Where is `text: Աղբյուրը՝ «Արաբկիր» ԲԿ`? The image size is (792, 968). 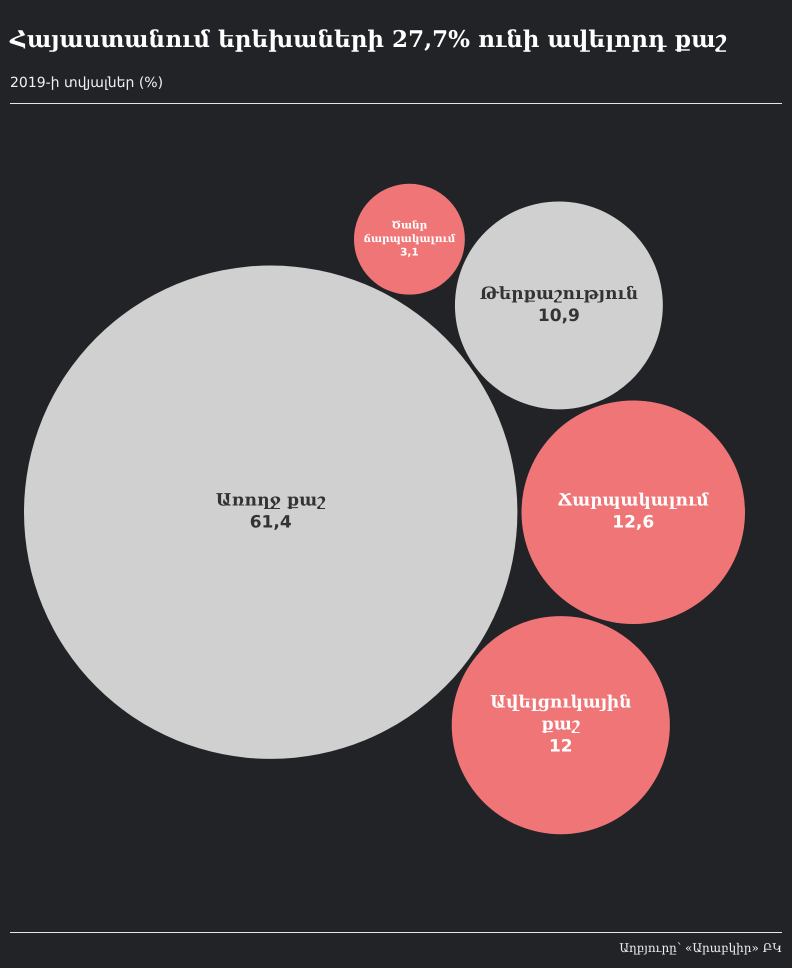 text: Աղբյուրը՝ «Արաբկիր» ԲԿ is located at coordinates (700, 948).